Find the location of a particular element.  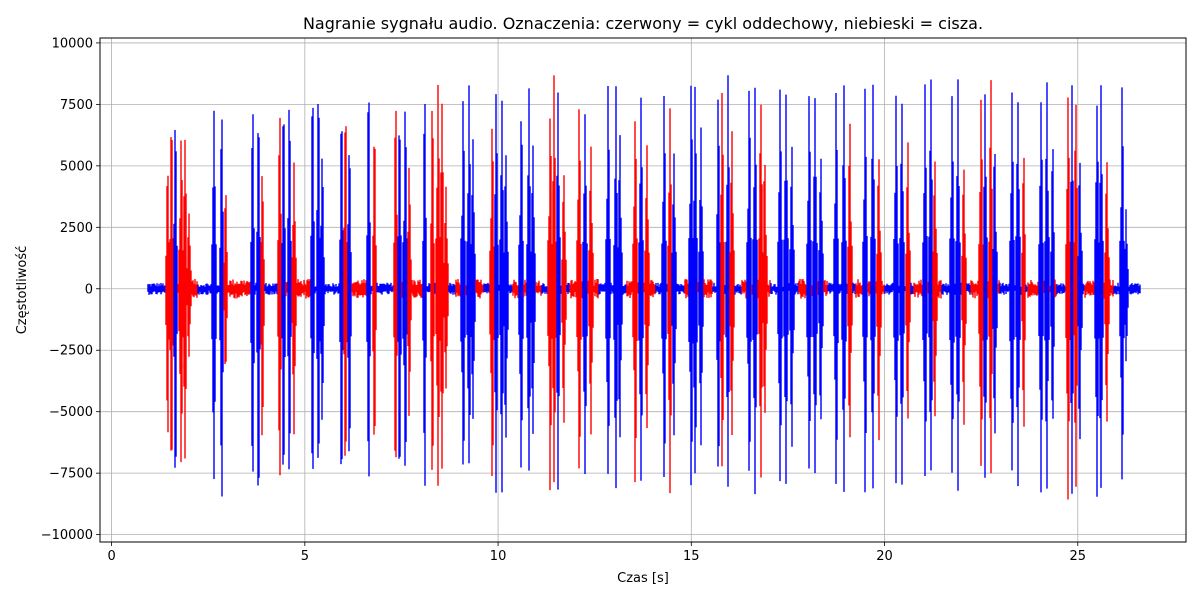

x-axis-label: Czas [s] is located at coordinates (643, 578).